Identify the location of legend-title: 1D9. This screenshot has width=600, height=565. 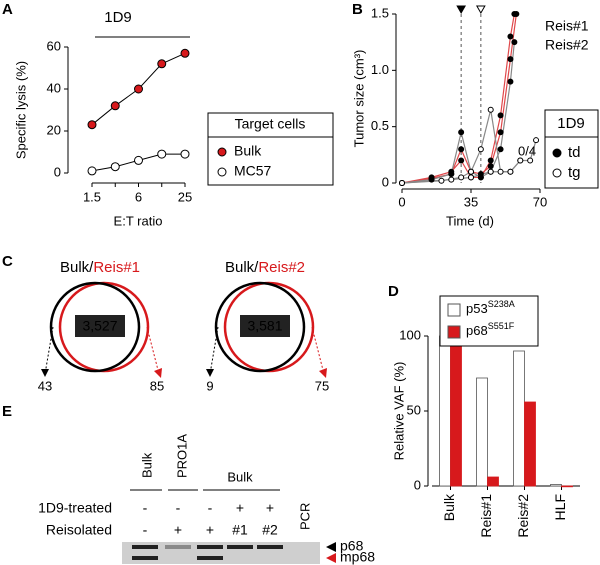
(571, 123).